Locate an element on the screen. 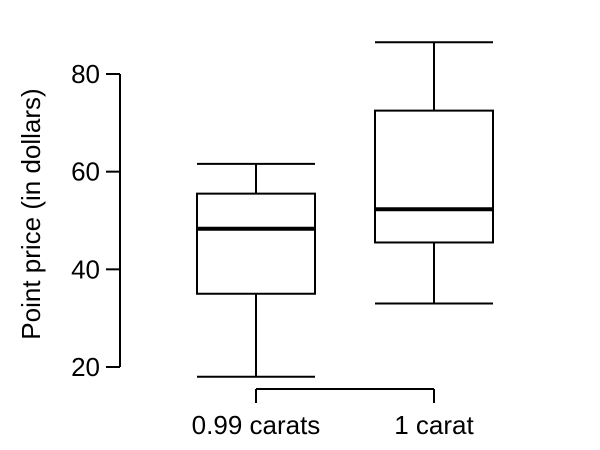  y-axis: 20 40 60 80 is located at coordinates (96, 220).